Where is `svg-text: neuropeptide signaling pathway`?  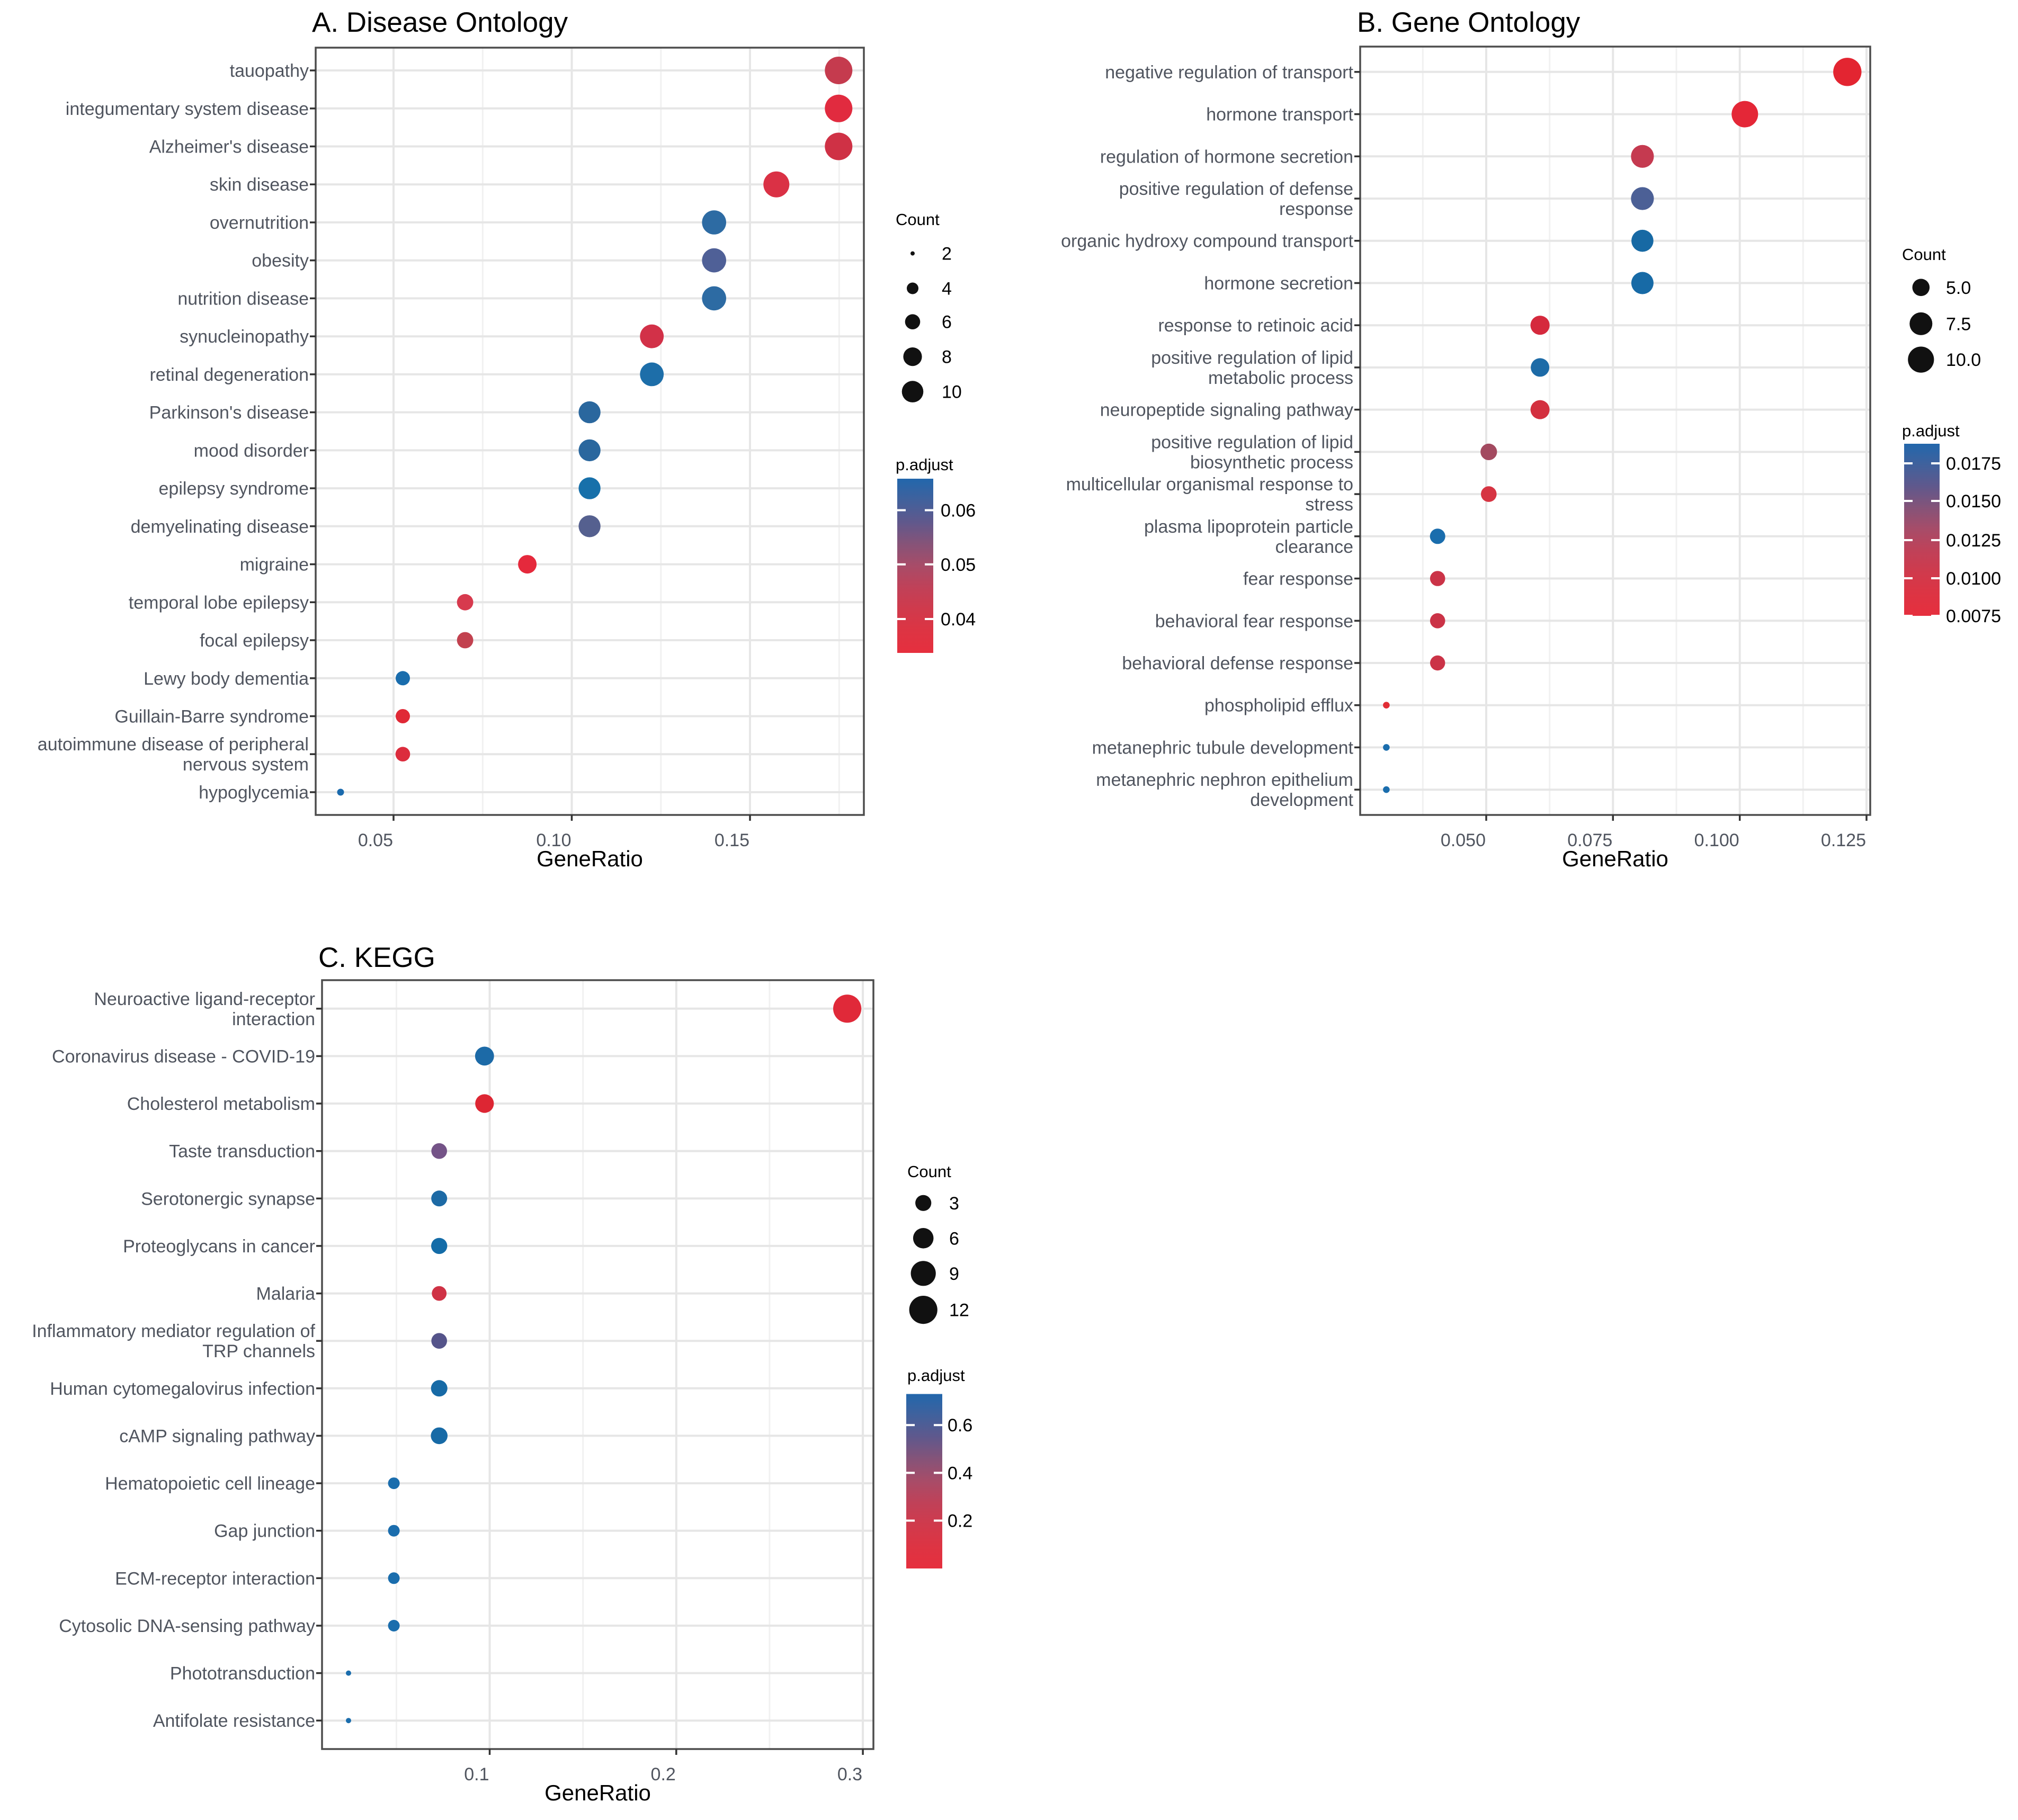 svg-text: neuropeptide signaling pathway is located at coordinates (1226, 410).